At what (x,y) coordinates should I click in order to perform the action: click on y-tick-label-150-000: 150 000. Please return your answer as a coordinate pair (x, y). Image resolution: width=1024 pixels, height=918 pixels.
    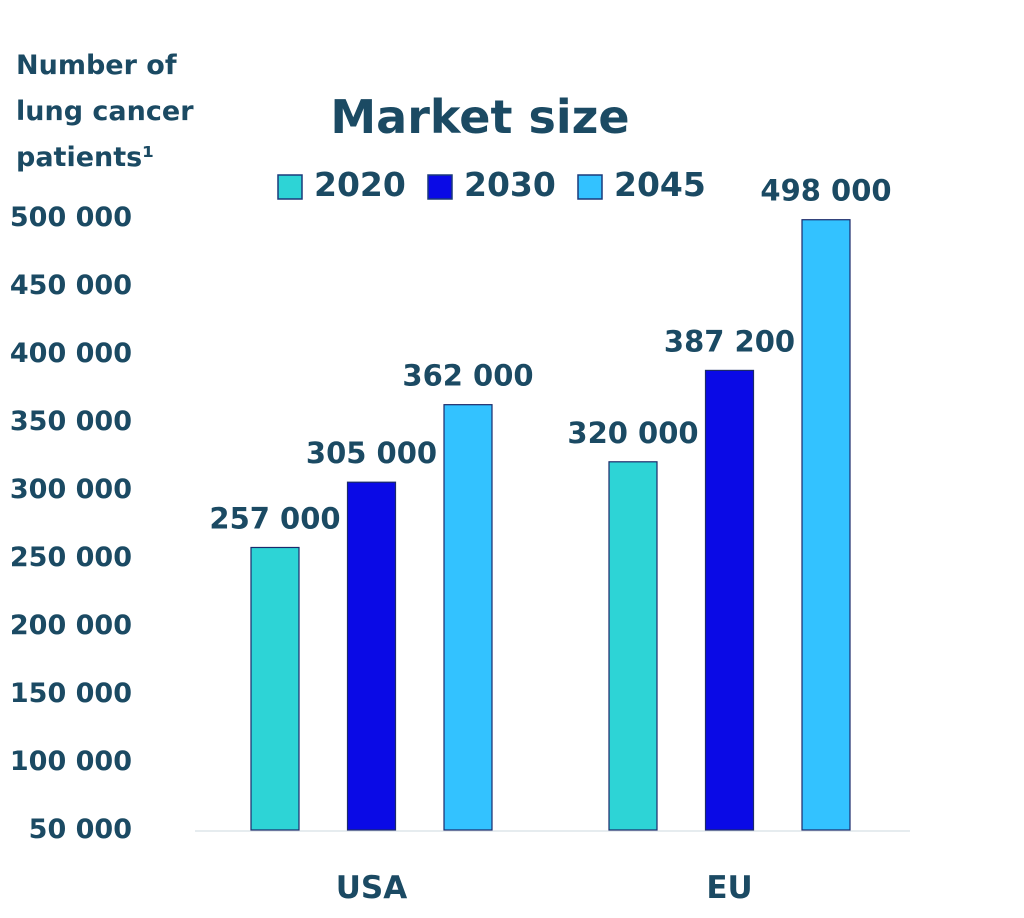
    Looking at the image, I should click on (71, 693).